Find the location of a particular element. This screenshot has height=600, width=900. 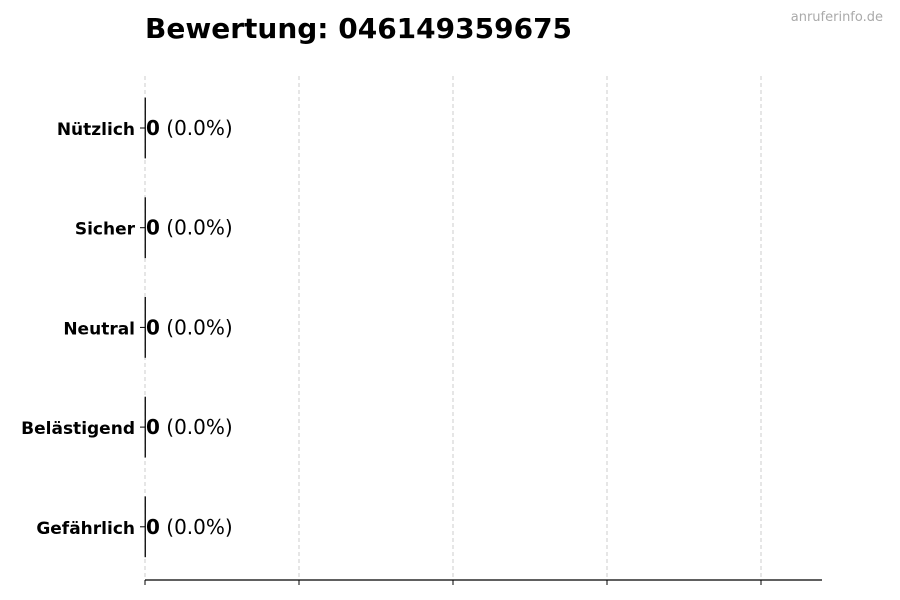

chart-title: Bewertung: 046149359675 is located at coordinates (359, 28).